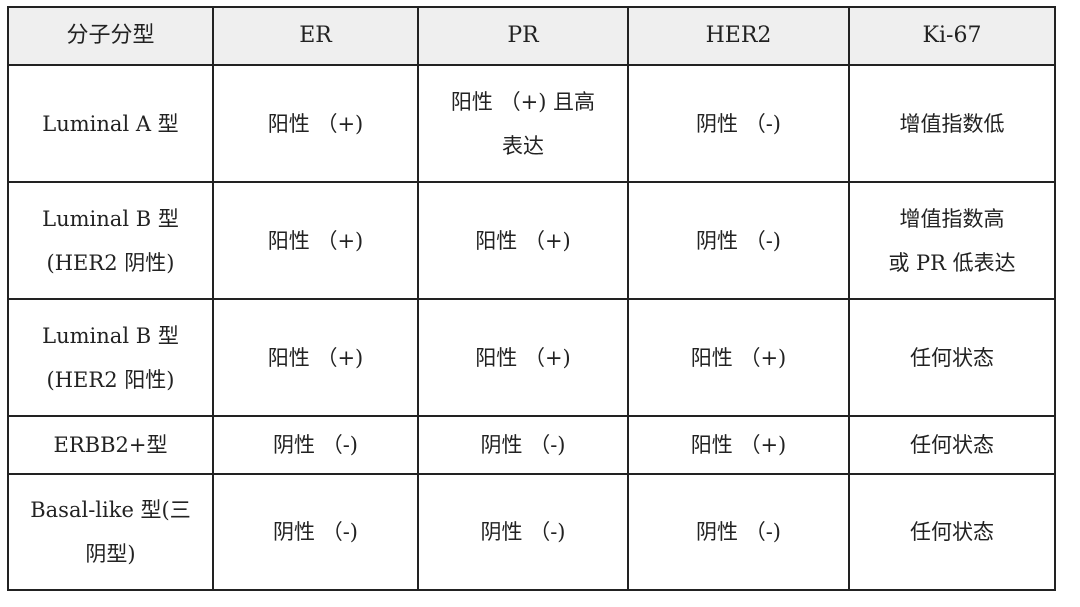 The image size is (1080, 607). Describe the element at coordinates (110, 240) in the screenshot. I see `cell-subtype: Luminal B 型 (HER2 阴性)` at that location.